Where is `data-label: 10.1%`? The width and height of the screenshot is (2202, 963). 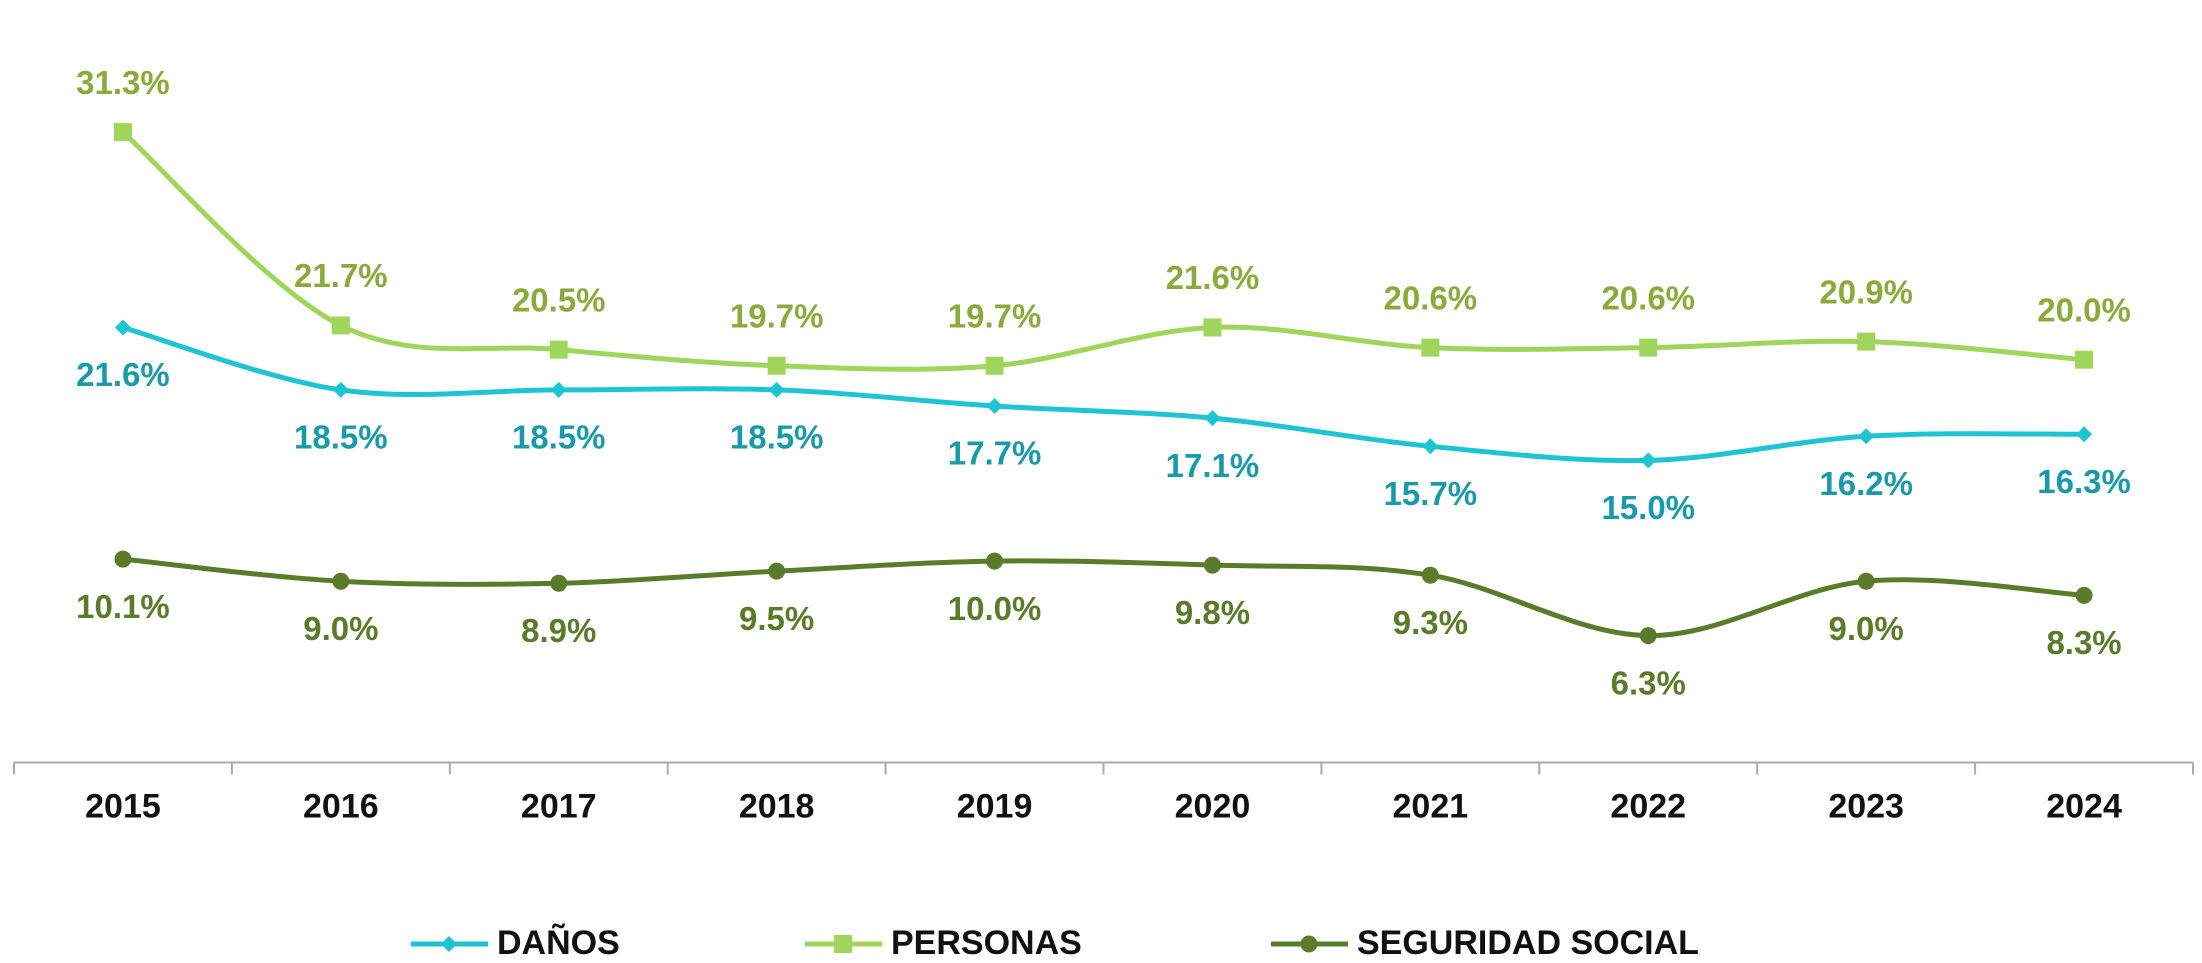
data-label: 10.1% is located at coordinates (123, 606).